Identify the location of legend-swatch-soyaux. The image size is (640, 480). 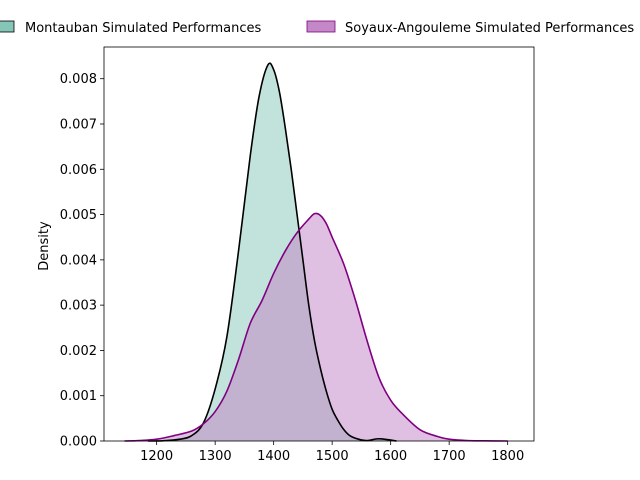
(321, 26).